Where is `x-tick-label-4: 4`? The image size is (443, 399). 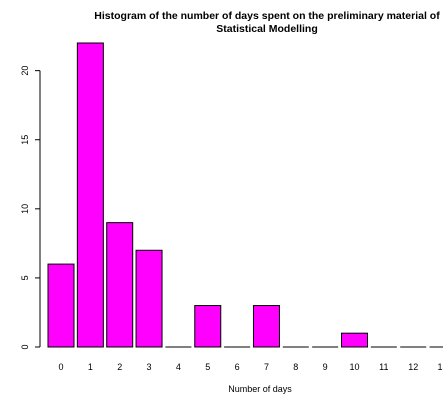 x-tick-label-4: 4 is located at coordinates (178, 367).